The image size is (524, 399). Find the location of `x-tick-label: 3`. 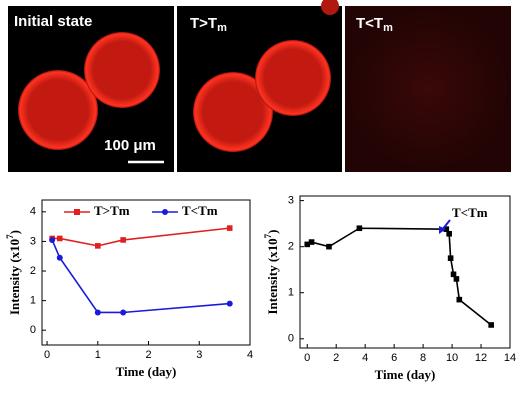

x-tick-label: 3 is located at coordinates (199, 355).